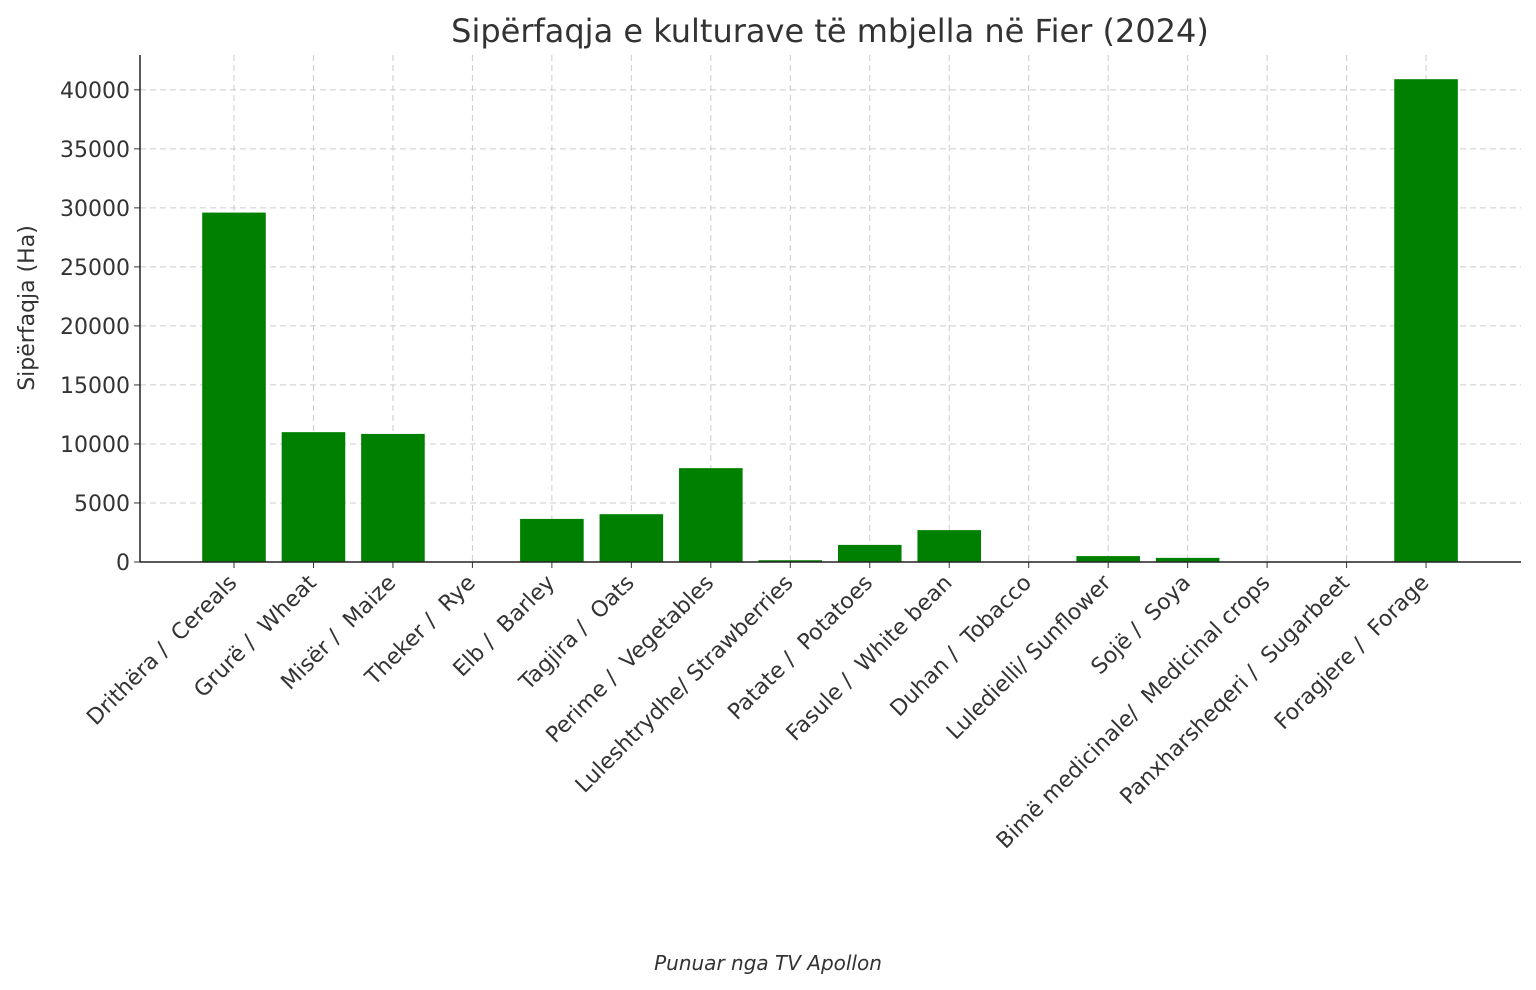 The image size is (1536, 990). Describe the element at coordinates (95, 268) in the screenshot. I see `y-tick-label: 25000` at that location.